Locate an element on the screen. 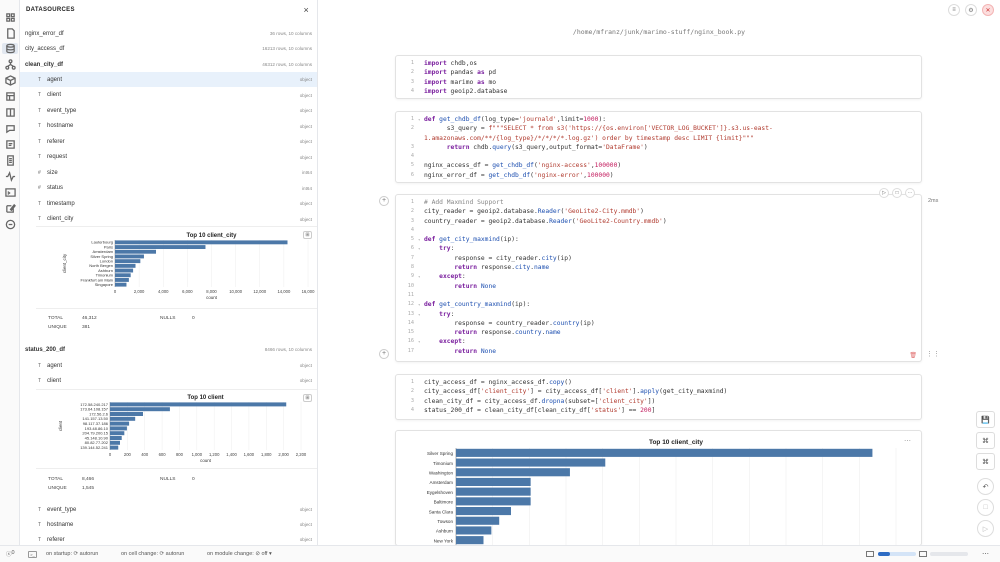  run-cell-icon: ▷ is located at coordinates (884, 193).